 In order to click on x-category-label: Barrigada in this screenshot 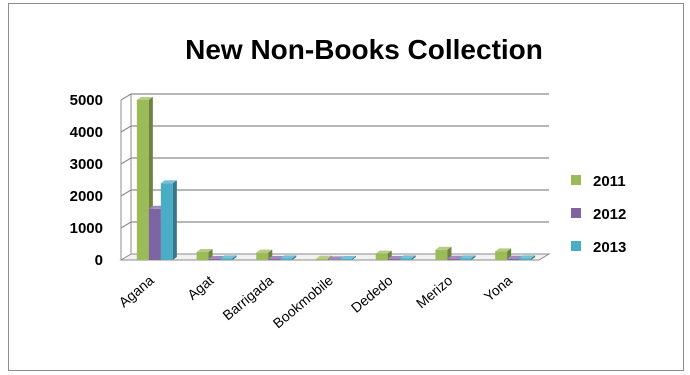, I will do `click(247, 297)`.